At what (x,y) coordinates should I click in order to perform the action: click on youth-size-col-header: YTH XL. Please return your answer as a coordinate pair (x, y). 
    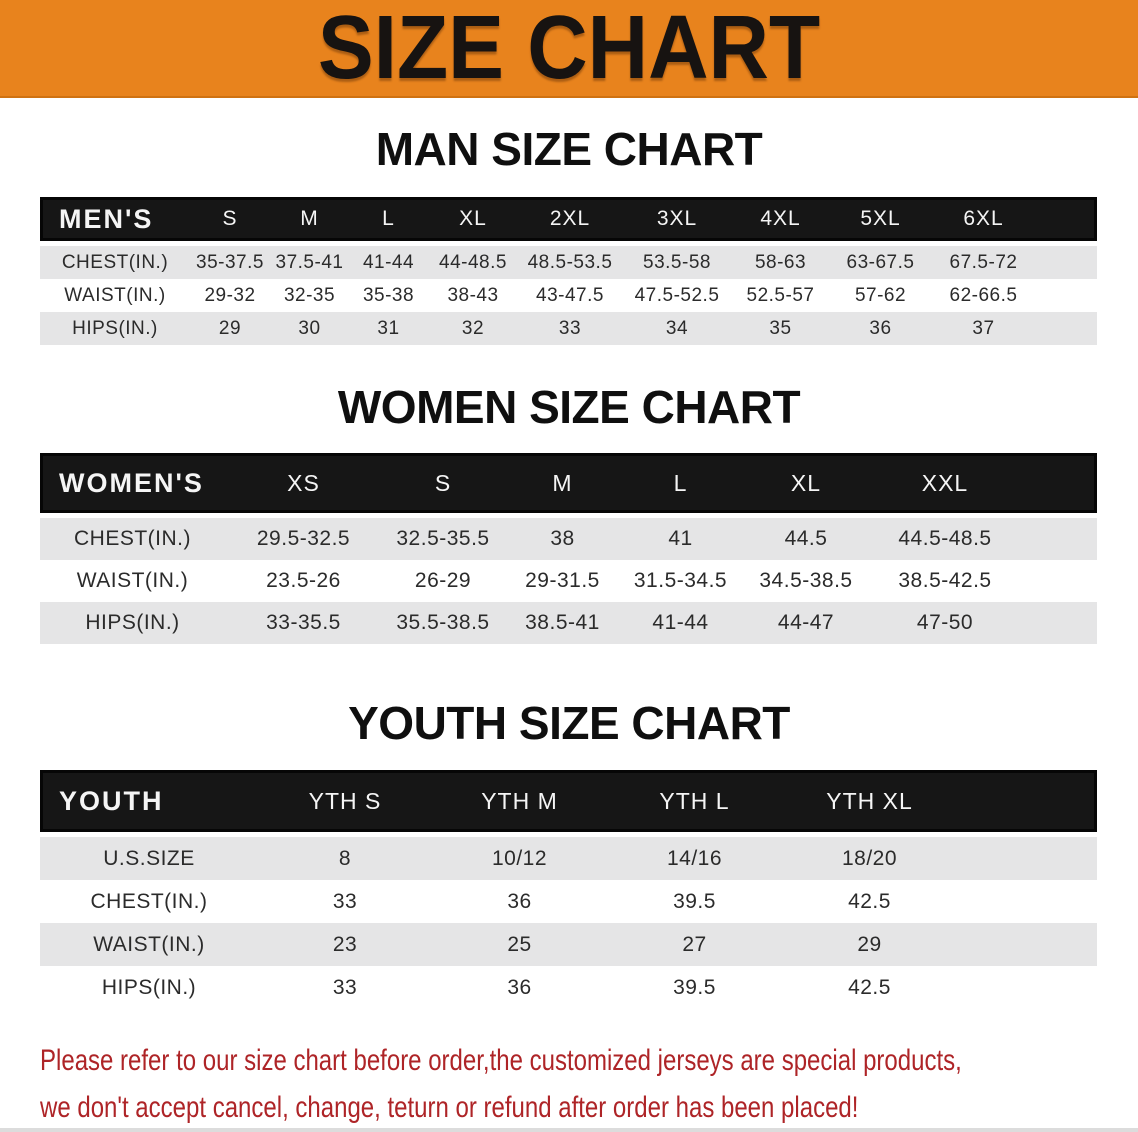
    Looking at the image, I should click on (869, 801).